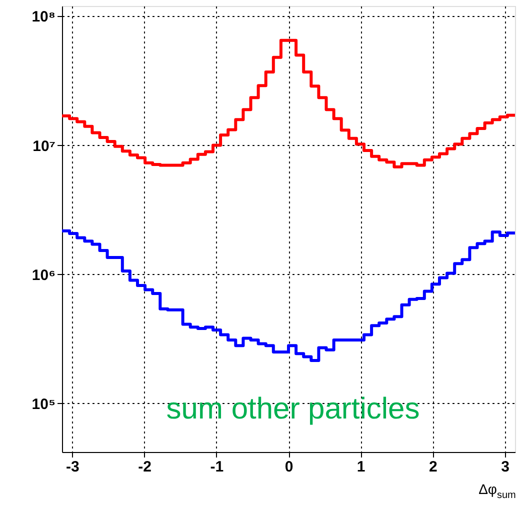  Describe the element at coordinates (145, 467) in the screenshot. I see `x-tick-label: -2` at that location.